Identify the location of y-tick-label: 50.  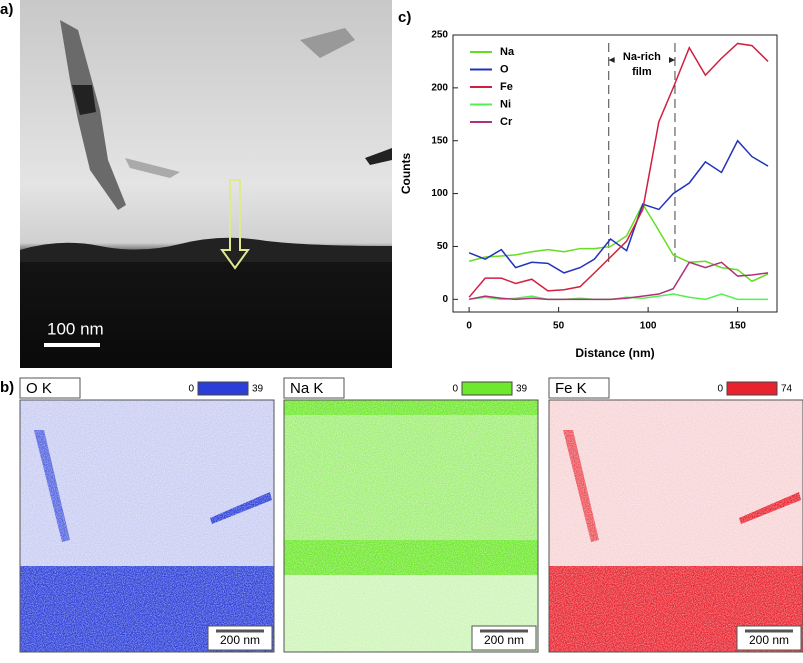
(443, 246).